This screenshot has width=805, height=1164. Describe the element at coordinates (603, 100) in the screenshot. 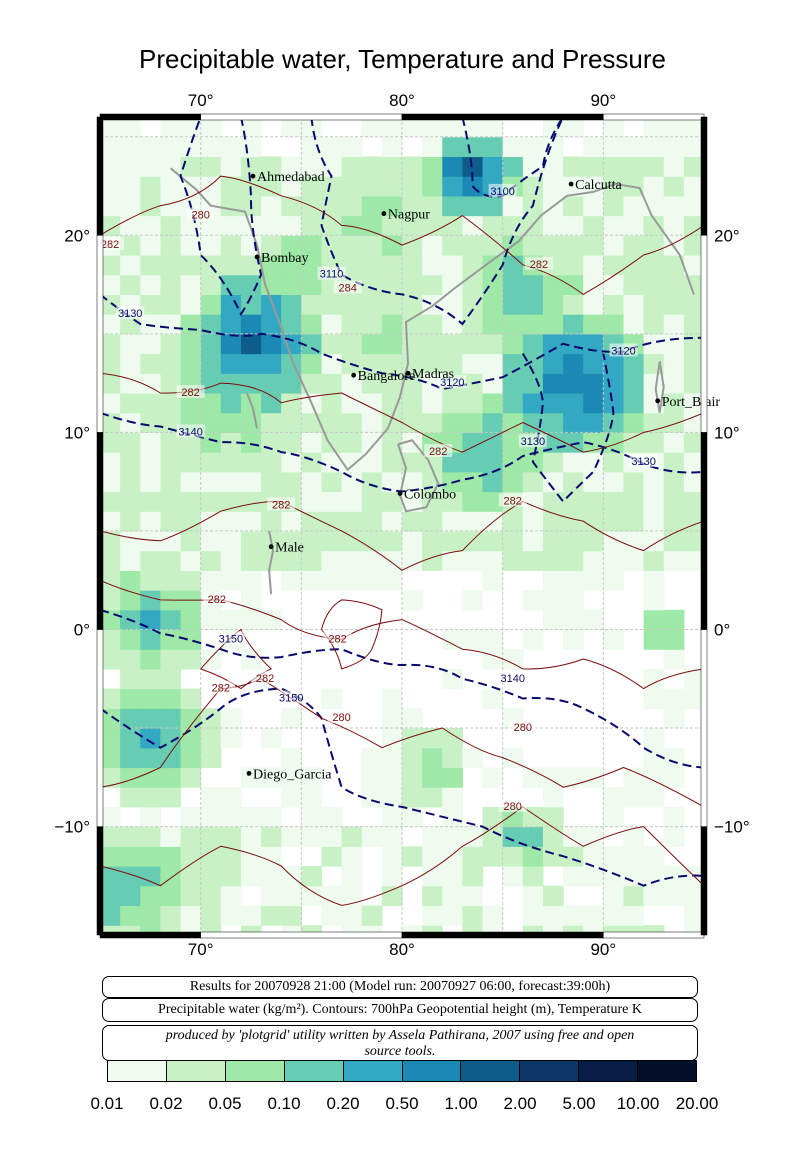

I see `longitude-tick-label: 90°` at that location.